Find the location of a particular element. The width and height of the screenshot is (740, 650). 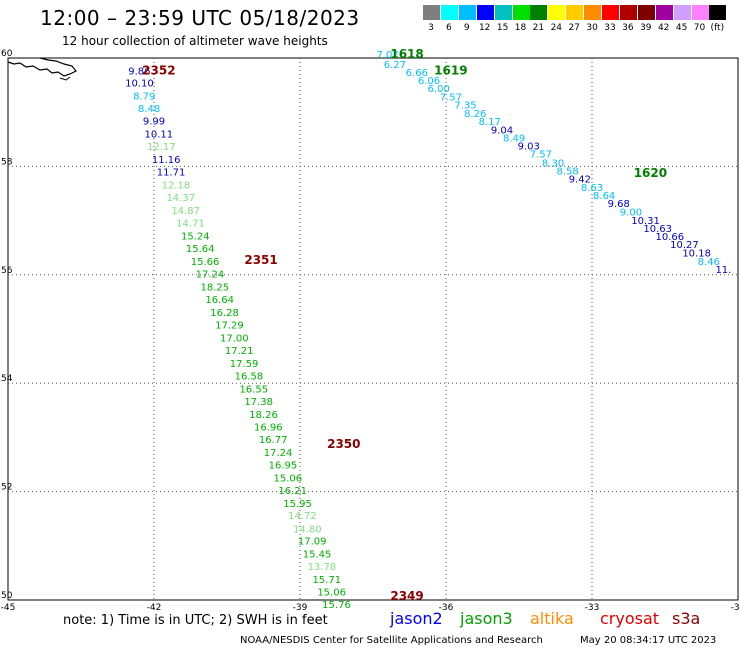

satellite-label-s3a: s3a is located at coordinates (686, 618).